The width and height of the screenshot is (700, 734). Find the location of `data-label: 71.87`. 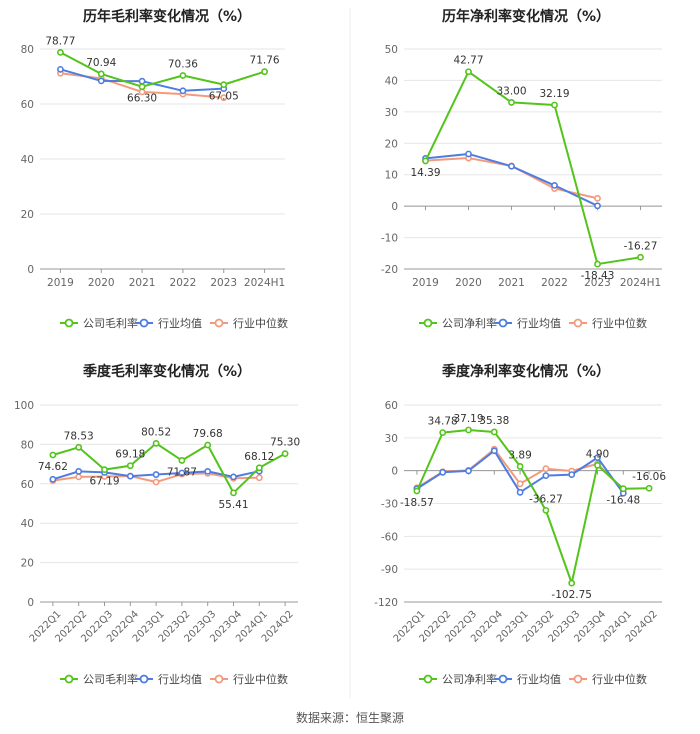

data-label: 71.87 is located at coordinates (182, 472).